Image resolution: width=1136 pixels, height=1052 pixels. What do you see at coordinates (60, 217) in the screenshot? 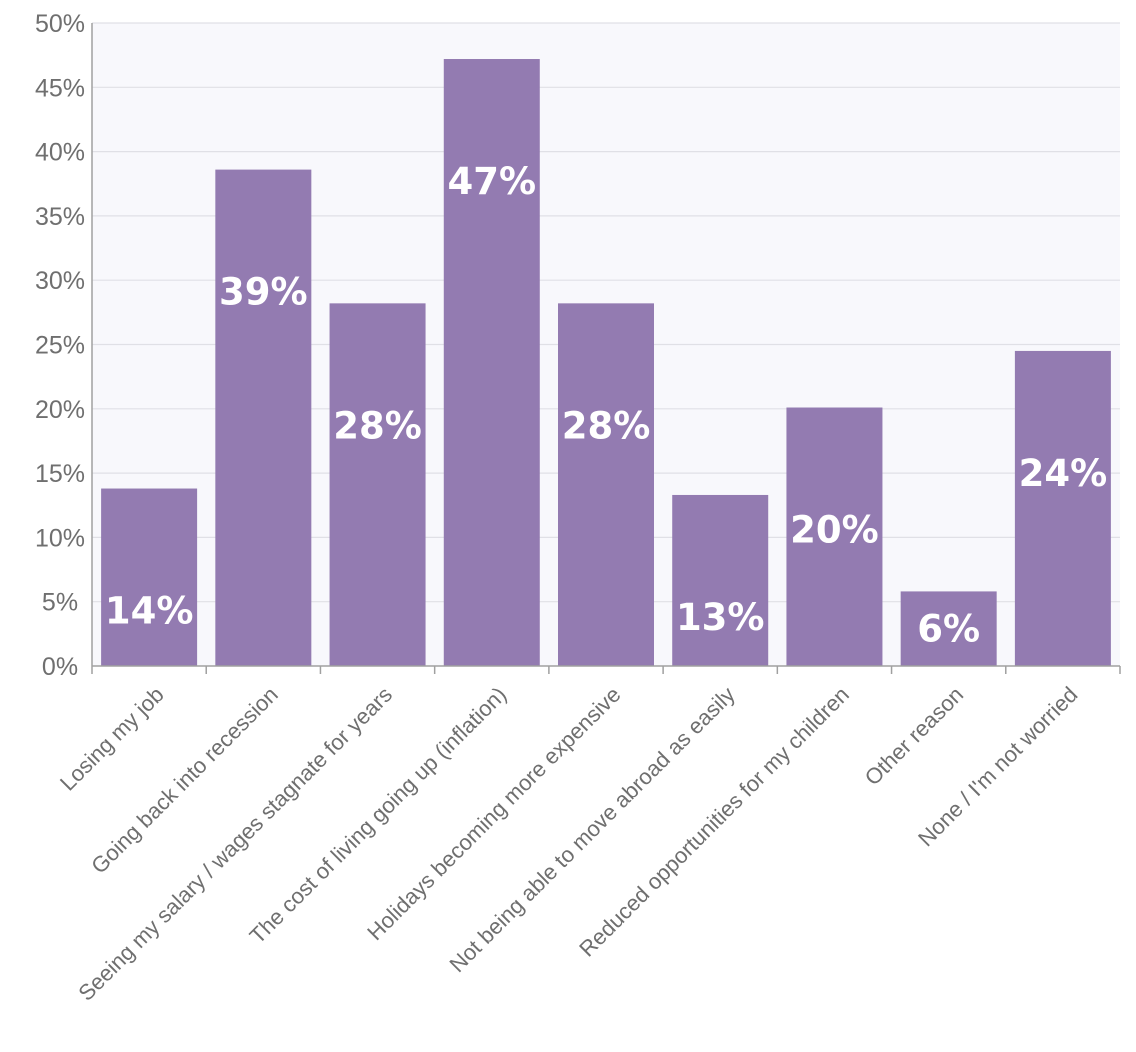
I see `y-tick-label: 35%` at bounding box center [60, 217].